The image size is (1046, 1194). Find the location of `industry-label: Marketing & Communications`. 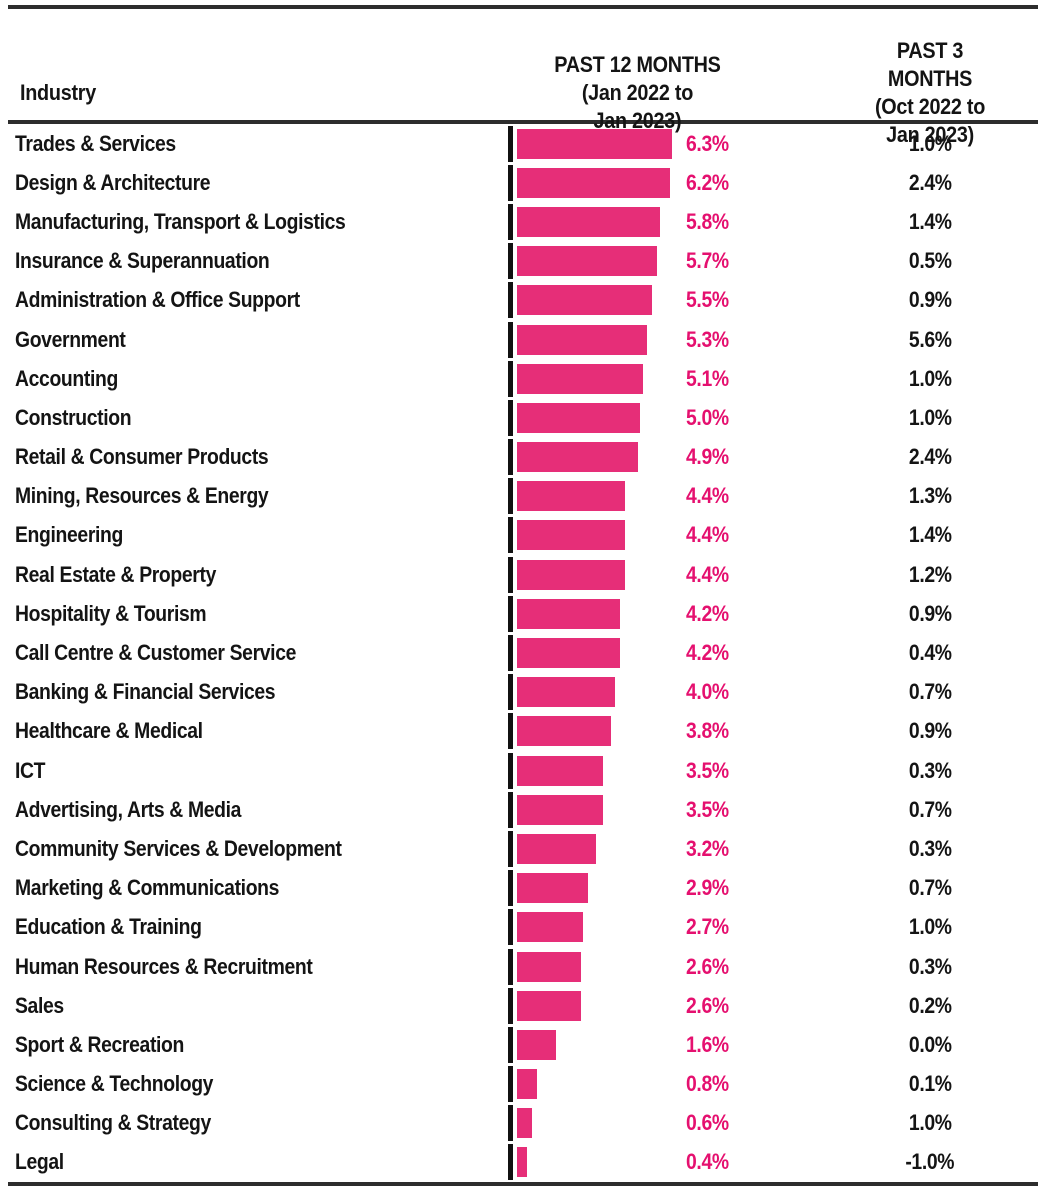

industry-label: Marketing & Communications is located at coordinates (258, 888).